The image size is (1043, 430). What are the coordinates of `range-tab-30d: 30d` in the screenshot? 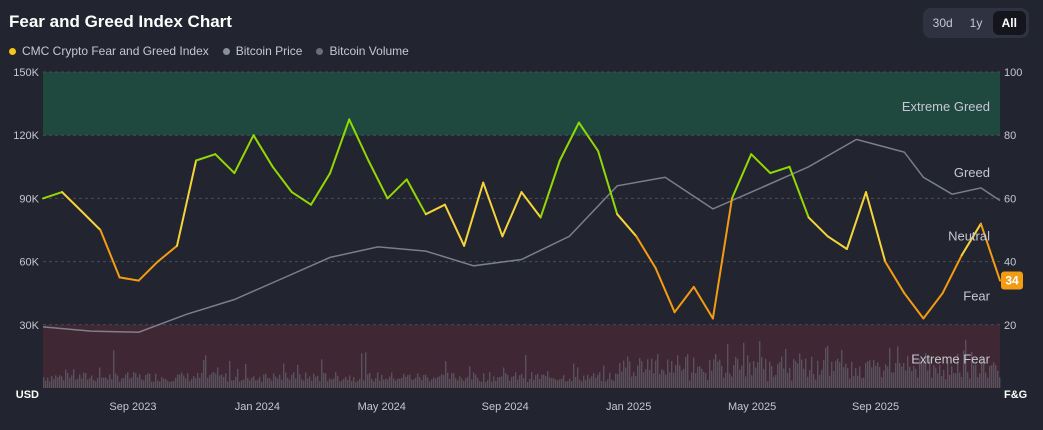 It's located at (942, 23).